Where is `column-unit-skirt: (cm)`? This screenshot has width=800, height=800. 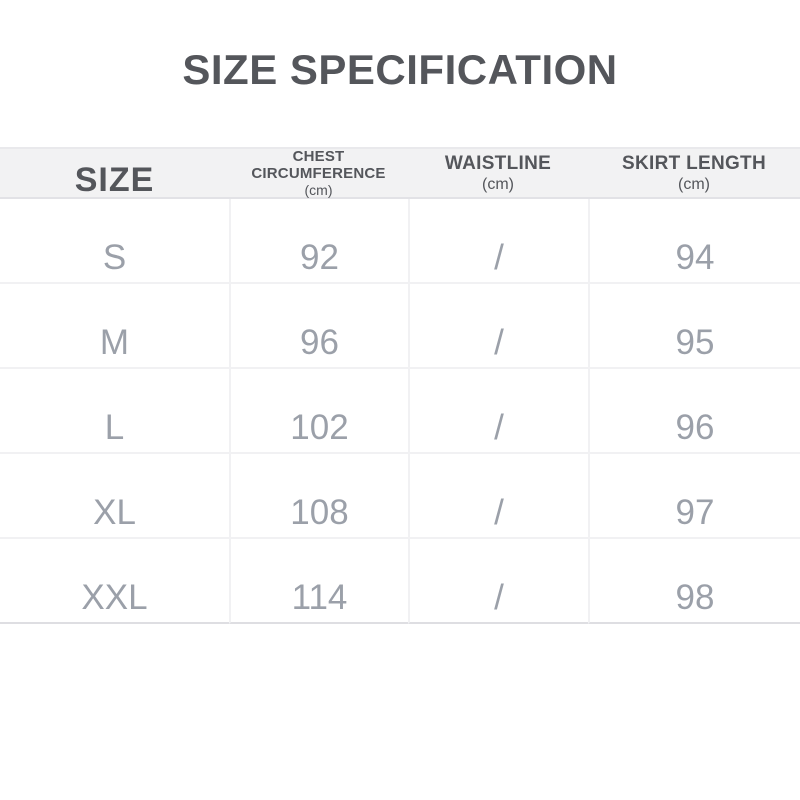
column-unit-skirt: (cm) is located at coordinates (694, 185).